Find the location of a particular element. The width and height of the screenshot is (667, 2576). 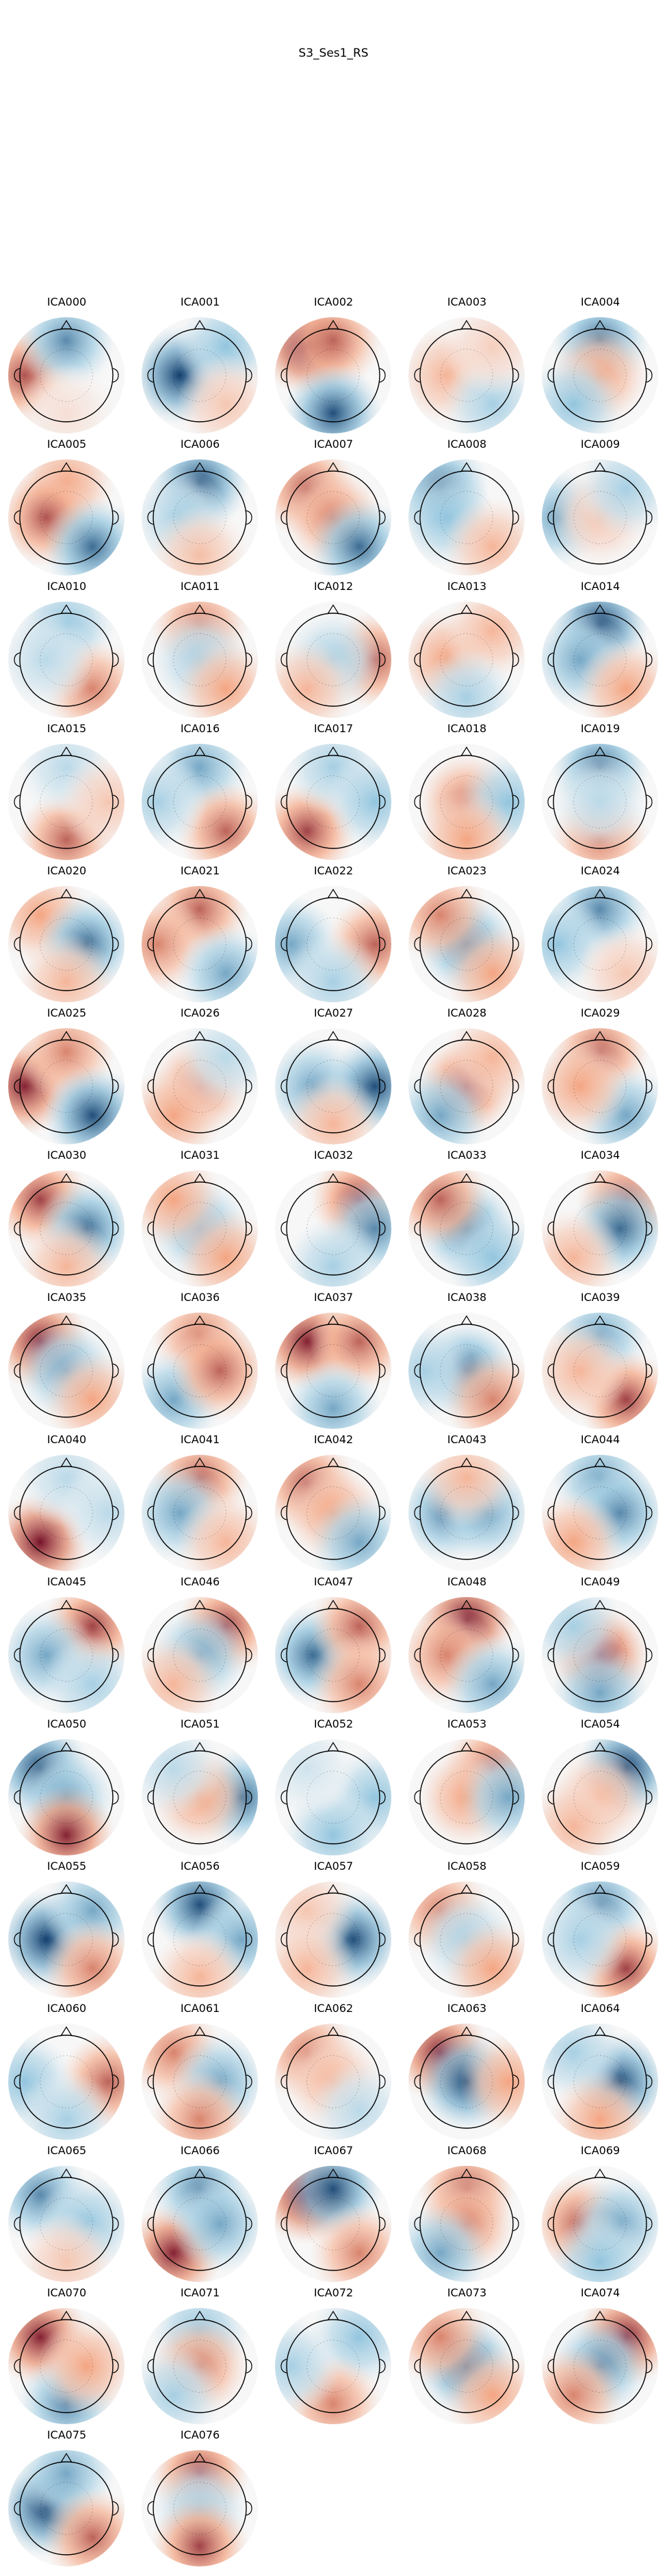

topomap-cell: ICA002 is located at coordinates (333, 366).